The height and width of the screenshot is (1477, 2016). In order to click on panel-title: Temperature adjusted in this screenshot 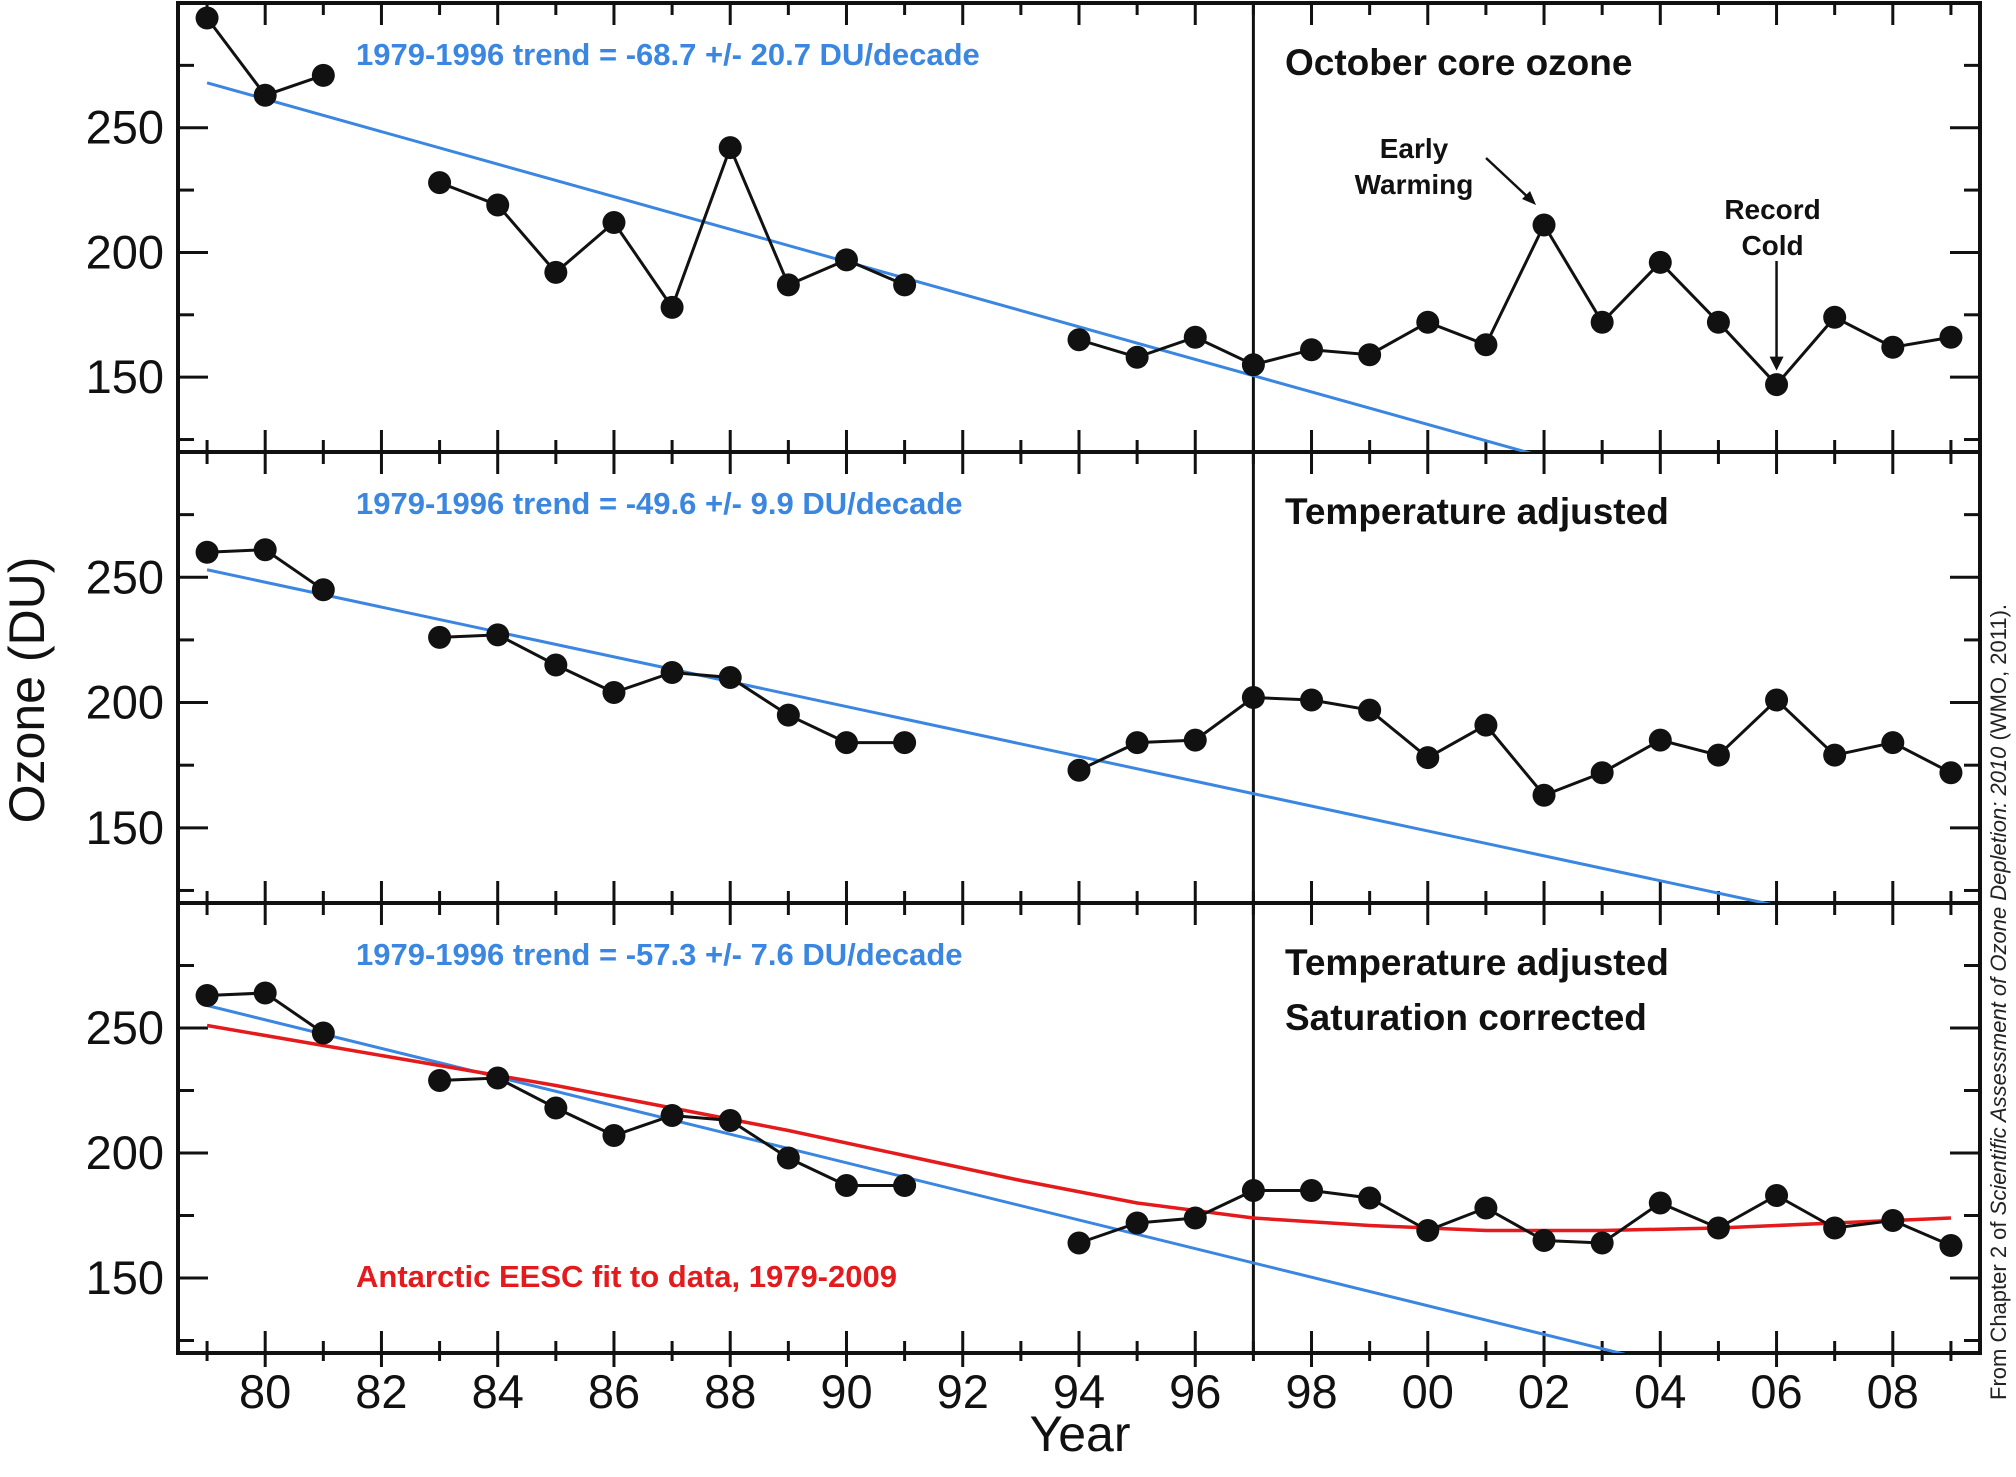, I will do `click(1477, 511)`.